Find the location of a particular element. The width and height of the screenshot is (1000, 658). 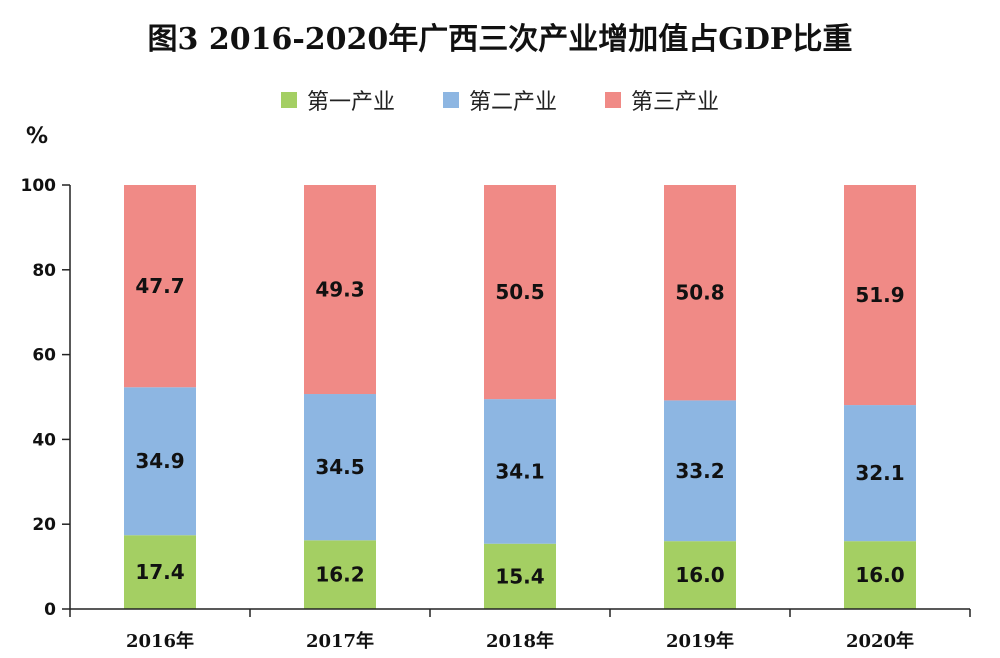

data-label-1-4: 32.1 is located at coordinates (879, 473).